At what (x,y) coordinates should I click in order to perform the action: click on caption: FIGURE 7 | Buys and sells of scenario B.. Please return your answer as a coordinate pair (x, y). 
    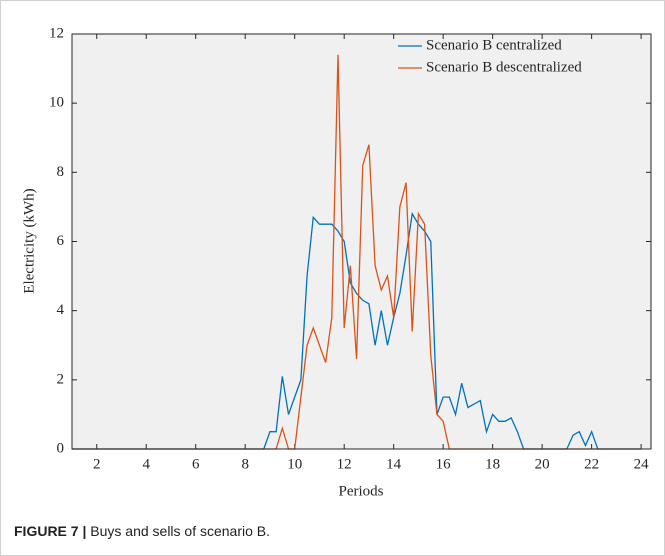
    Looking at the image, I should click on (142, 531).